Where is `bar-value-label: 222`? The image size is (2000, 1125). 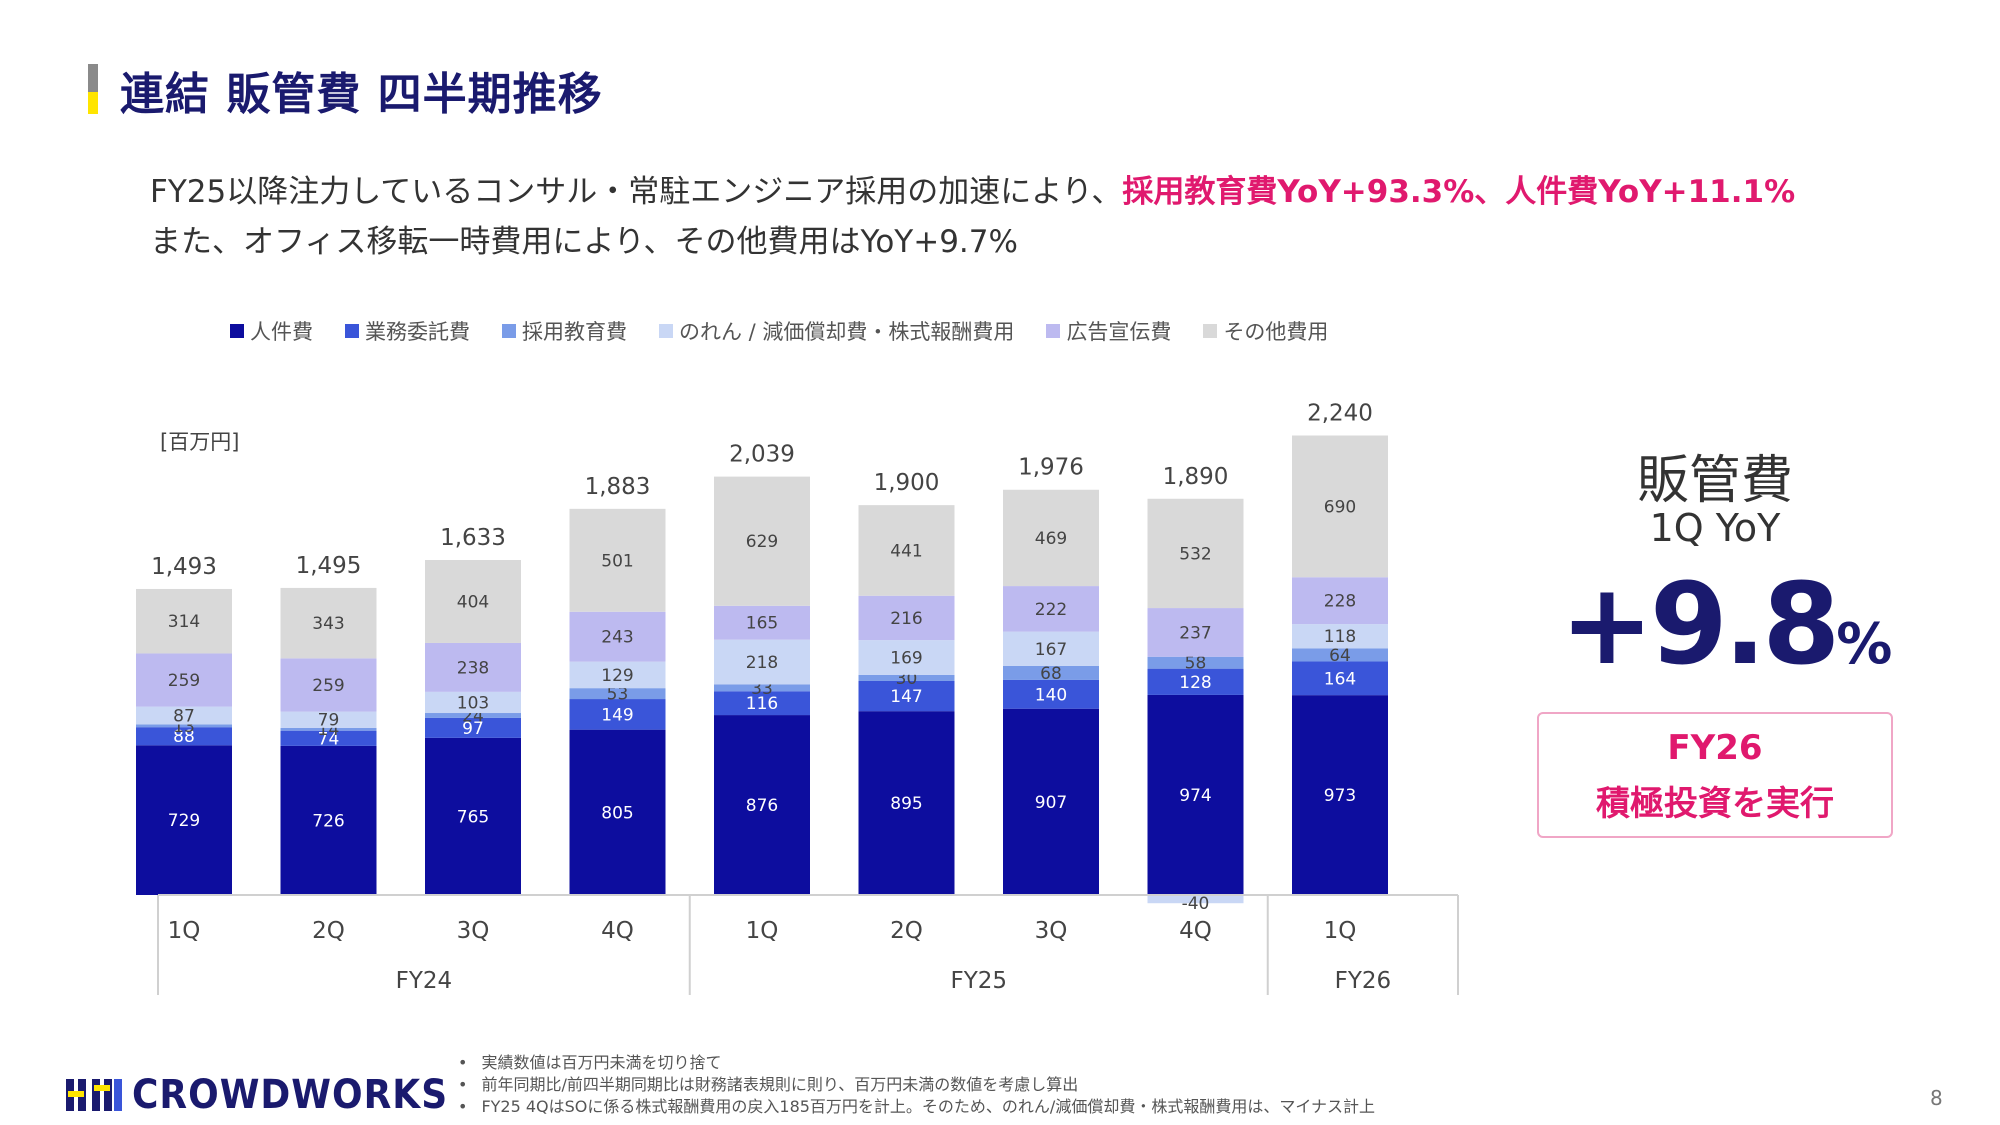 bar-value-label: 222 is located at coordinates (1051, 610).